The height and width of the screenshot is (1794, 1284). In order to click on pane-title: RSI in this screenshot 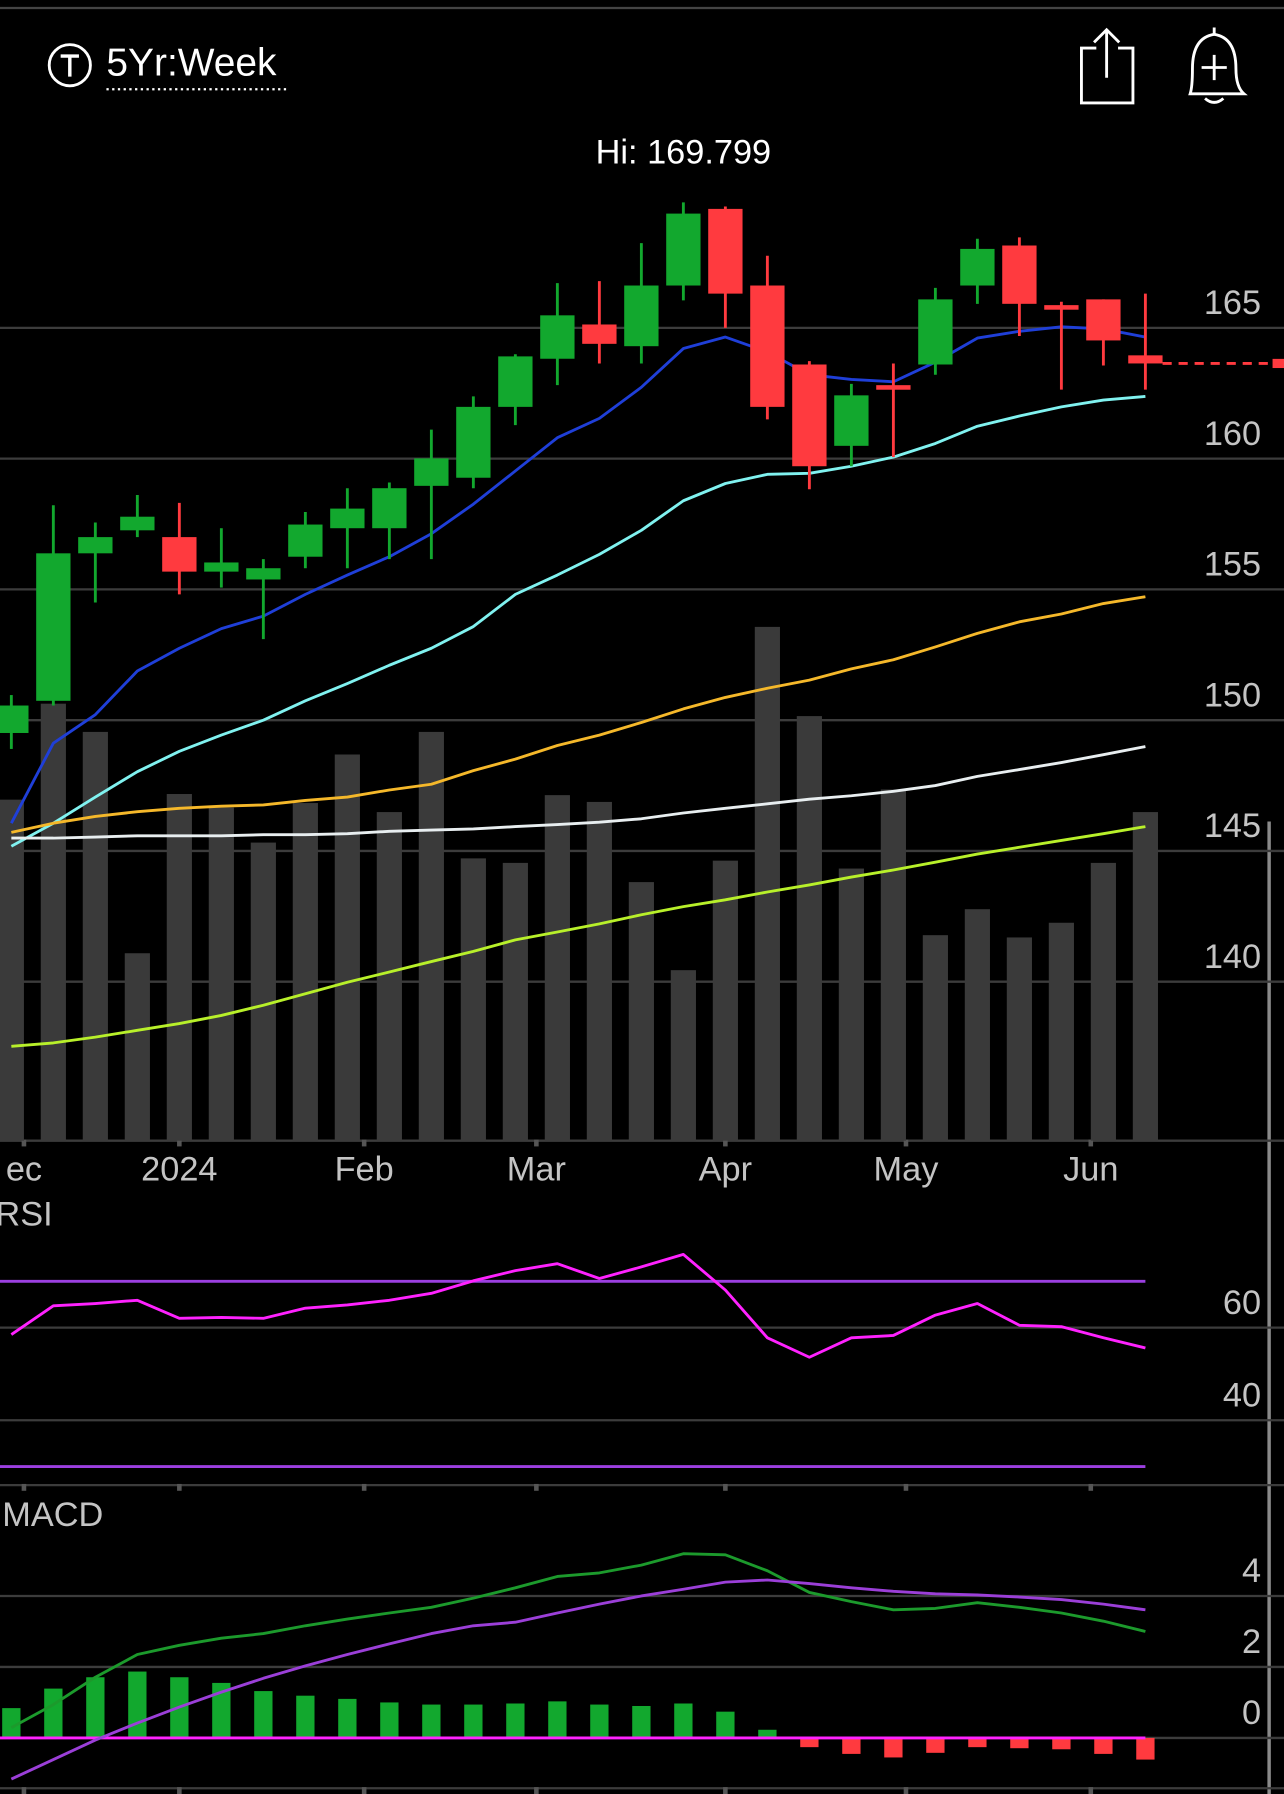, I will do `click(26, 1214)`.